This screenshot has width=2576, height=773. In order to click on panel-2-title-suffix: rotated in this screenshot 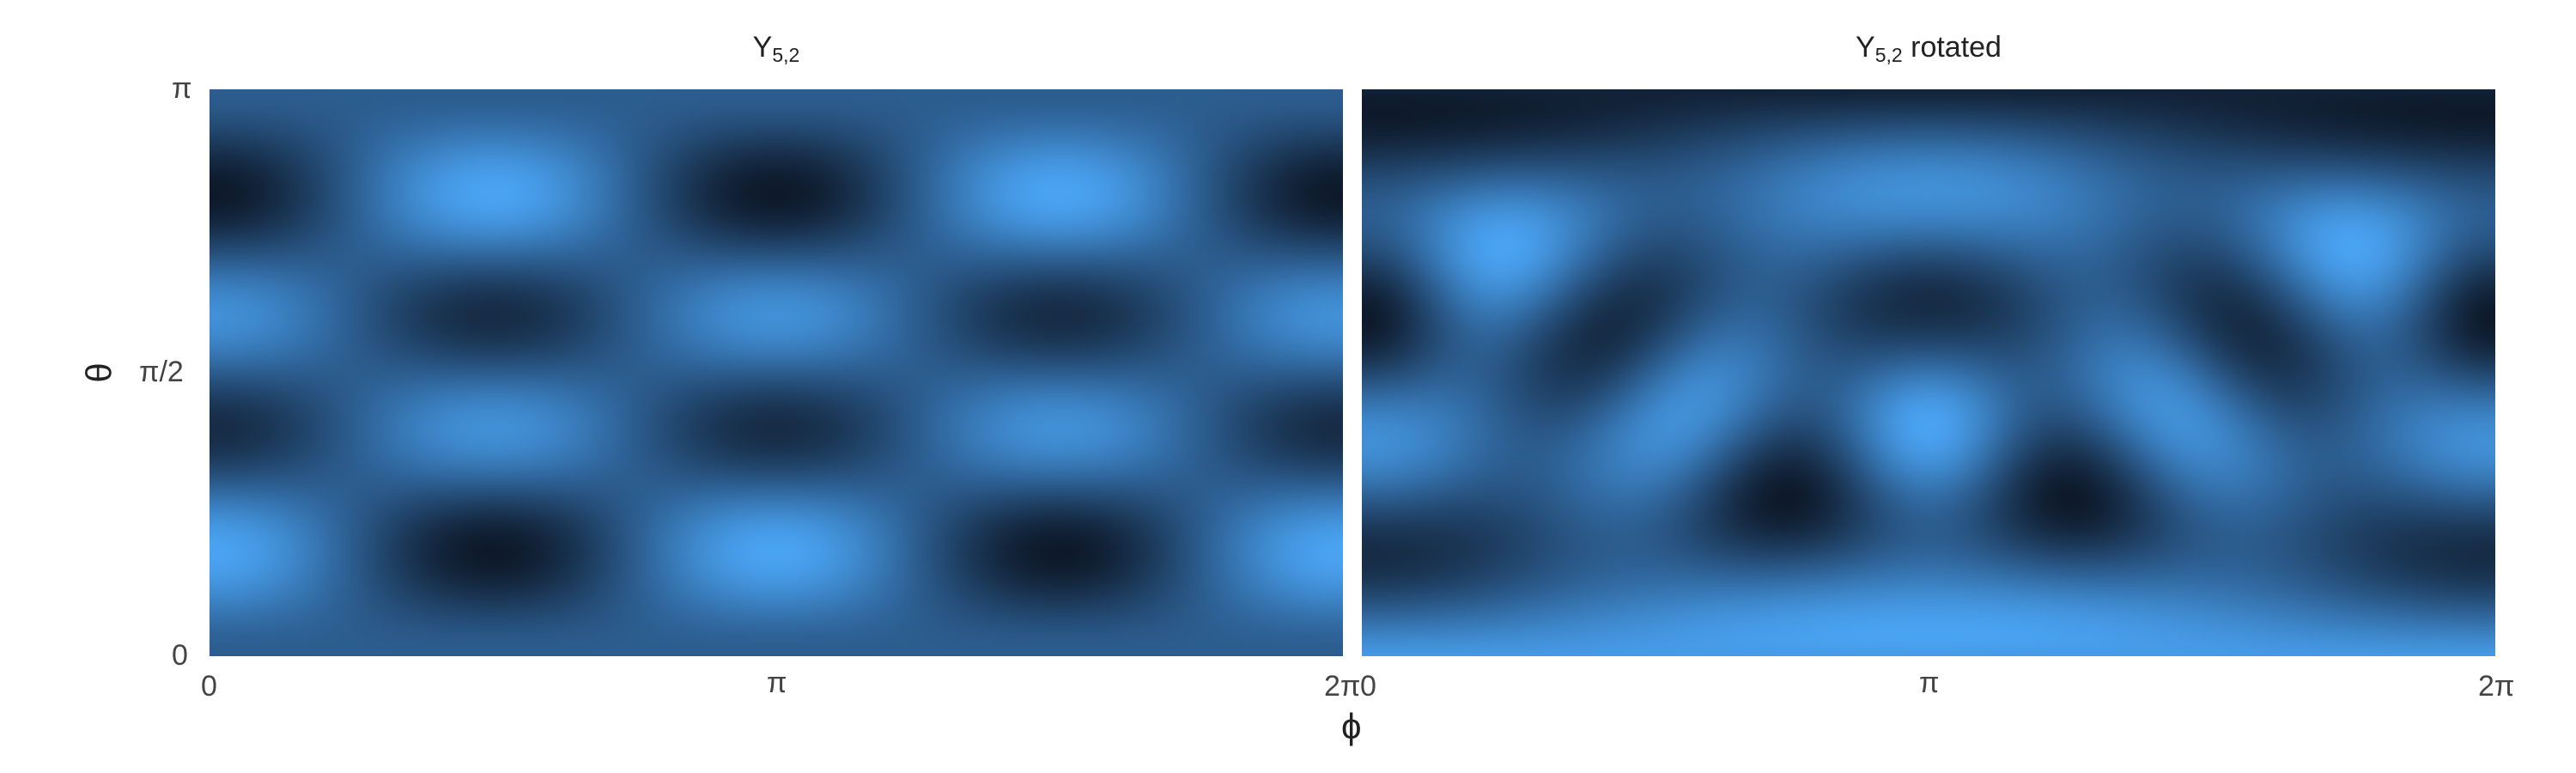, I will do `click(1952, 47)`.